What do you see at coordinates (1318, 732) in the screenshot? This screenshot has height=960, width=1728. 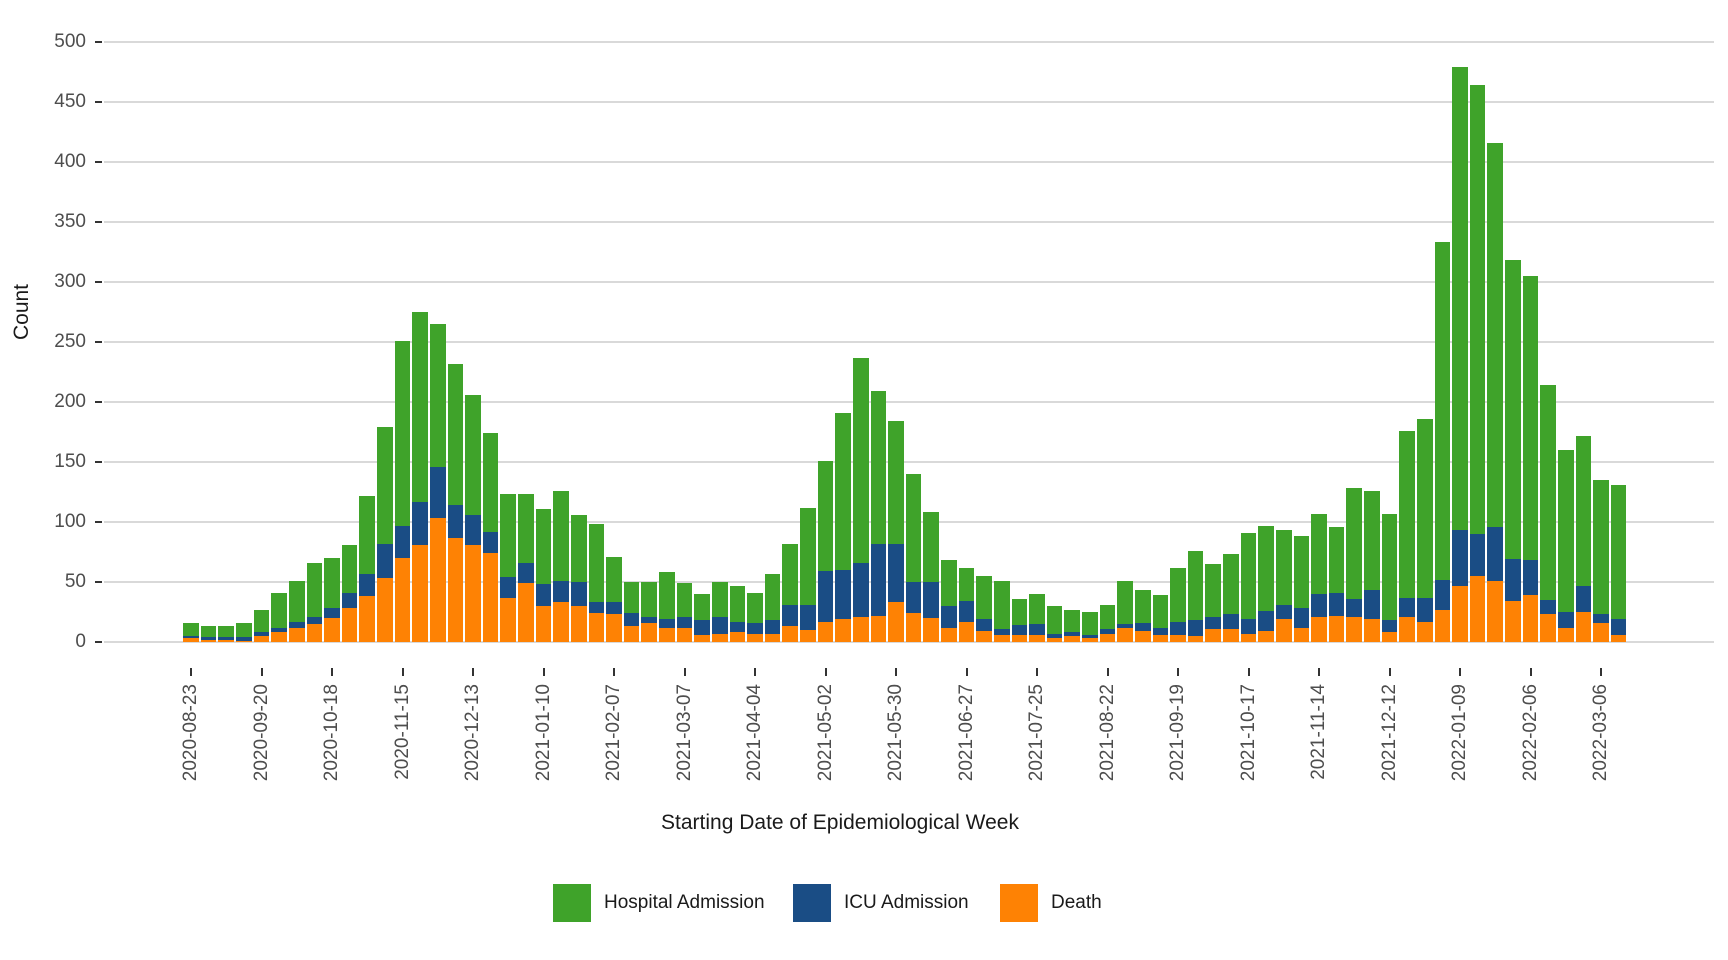 I see `x-tick-label-2021-11-14: 2021-11-14` at bounding box center [1318, 732].